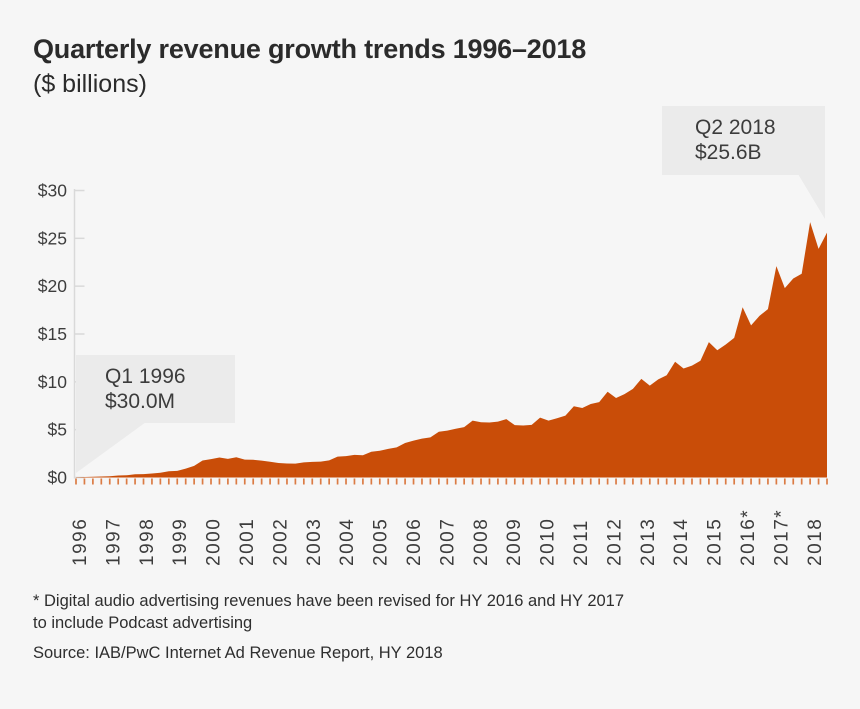 This screenshot has height=709, width=860. What do you see at coordinates (80, 542) in the screenshot?
I see `x-axis-year-label: 1996` at bounding box center [80, 542].